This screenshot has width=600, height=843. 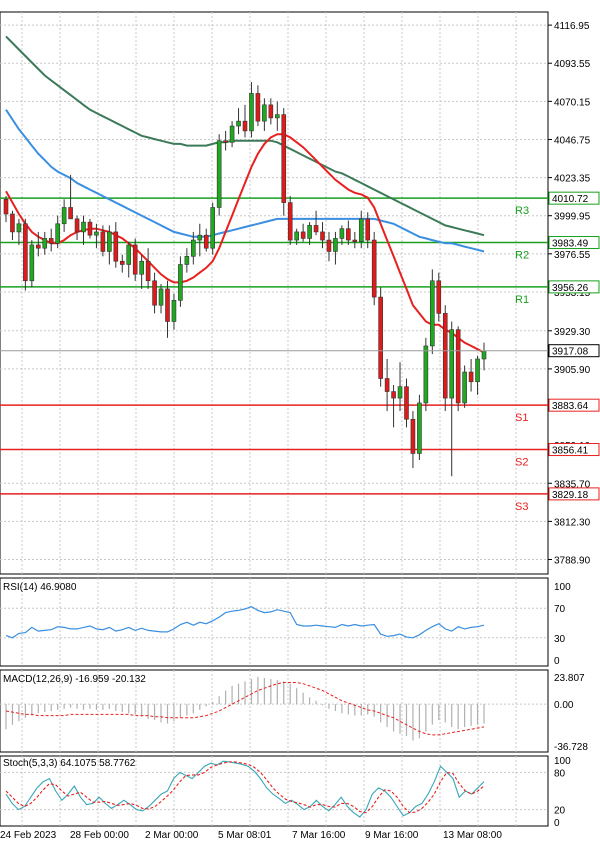 What do you see at coordinates (572, 370) in the screenshot?
I see `y-tick-label: 3905.90` at bounding box center [572, 370].